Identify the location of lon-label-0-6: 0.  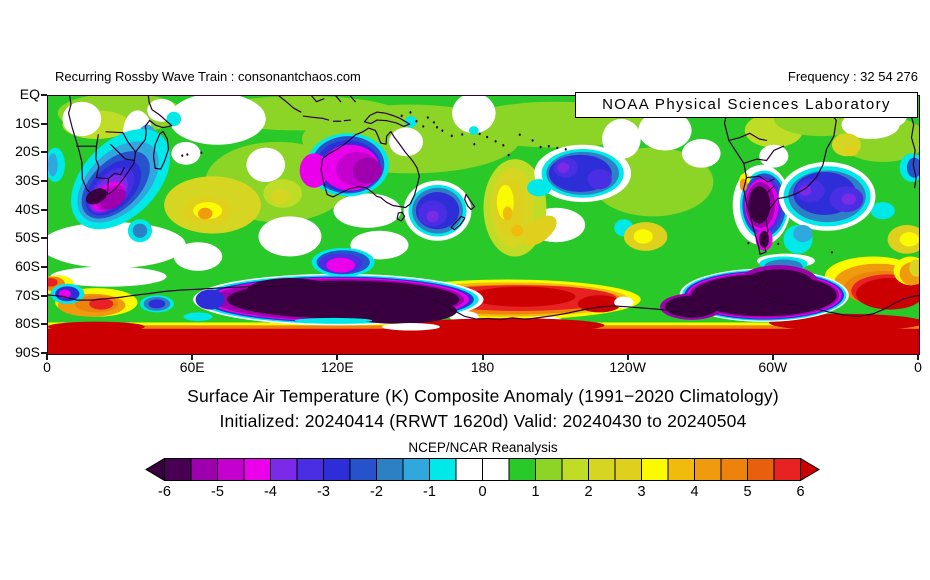
(918, 367).